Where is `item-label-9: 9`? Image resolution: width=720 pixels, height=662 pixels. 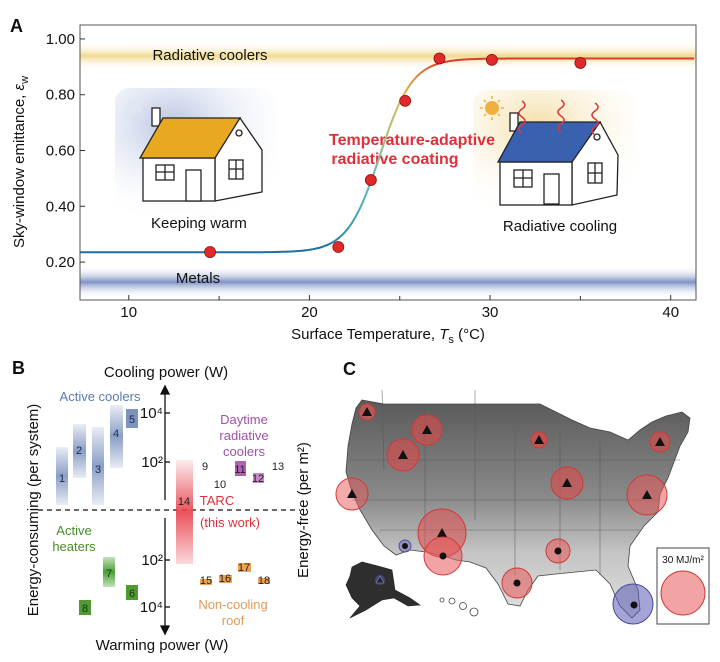 item-label-9: 9 is located at coordinates (205, 467).